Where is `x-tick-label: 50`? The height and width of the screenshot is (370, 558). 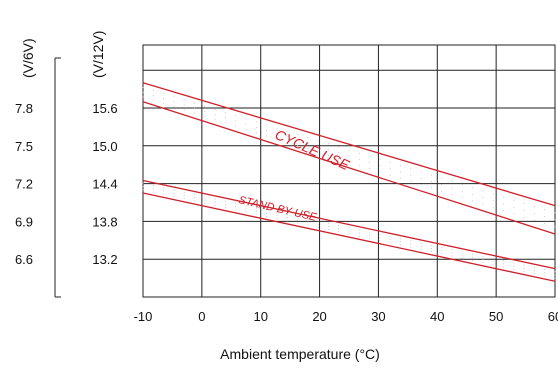 x-tick-label: 50 is located at coordinates (496, 316).